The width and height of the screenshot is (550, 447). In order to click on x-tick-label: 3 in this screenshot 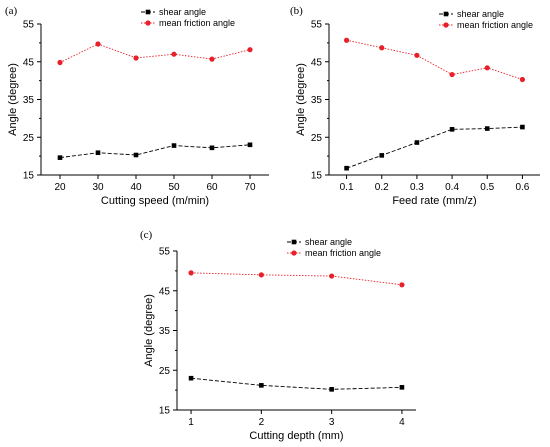, I will do `click(332, 422)`.